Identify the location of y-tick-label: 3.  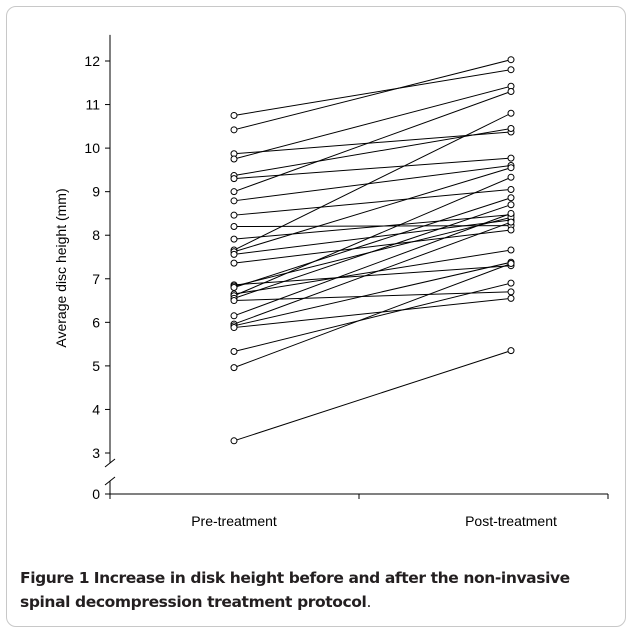
(96, 453).